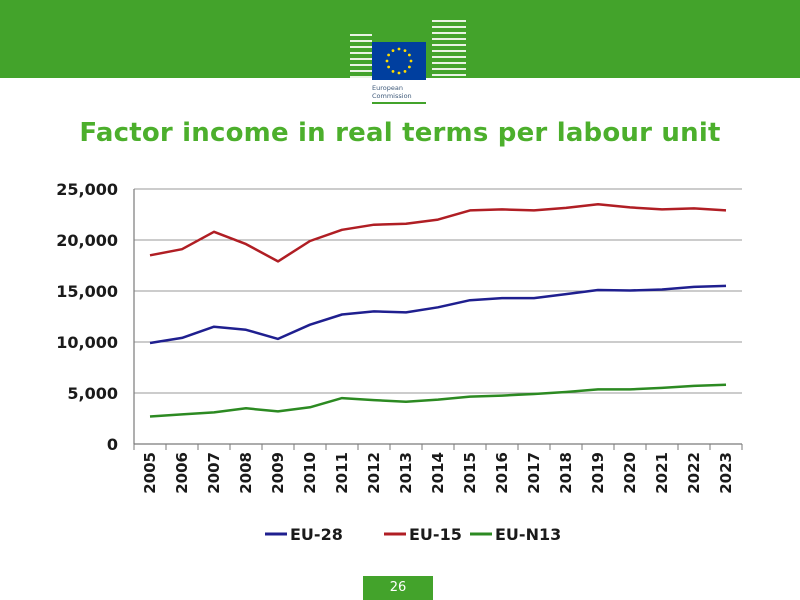 The width and height of the screenshot is (800, 600). I want to click on x-tick-label: 2022, so click(694, 473).